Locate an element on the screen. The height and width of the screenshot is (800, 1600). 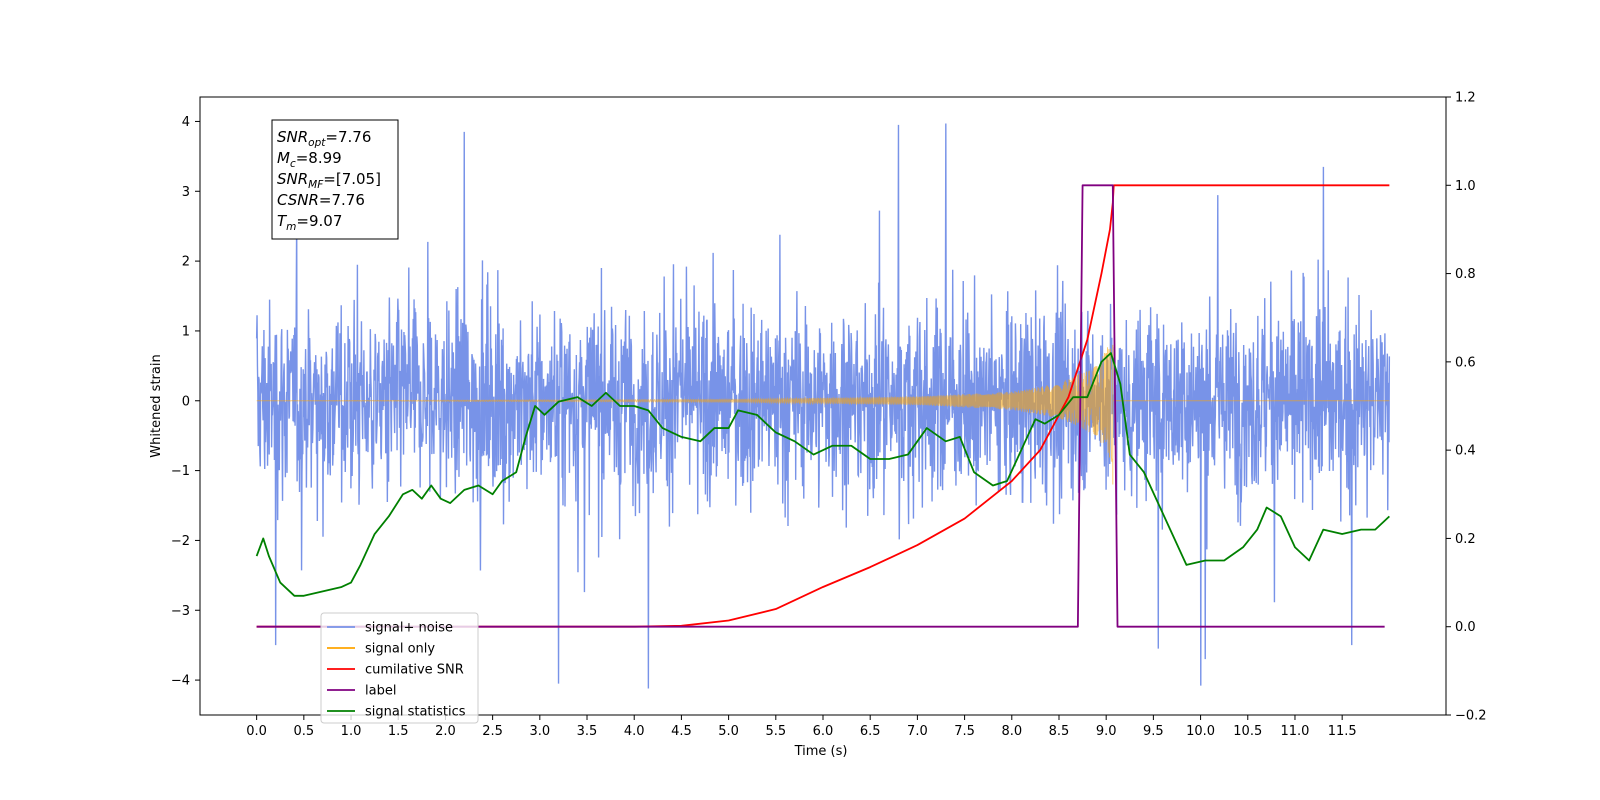
x-tick-label: 3.5 is located at coordinates (587, 731).